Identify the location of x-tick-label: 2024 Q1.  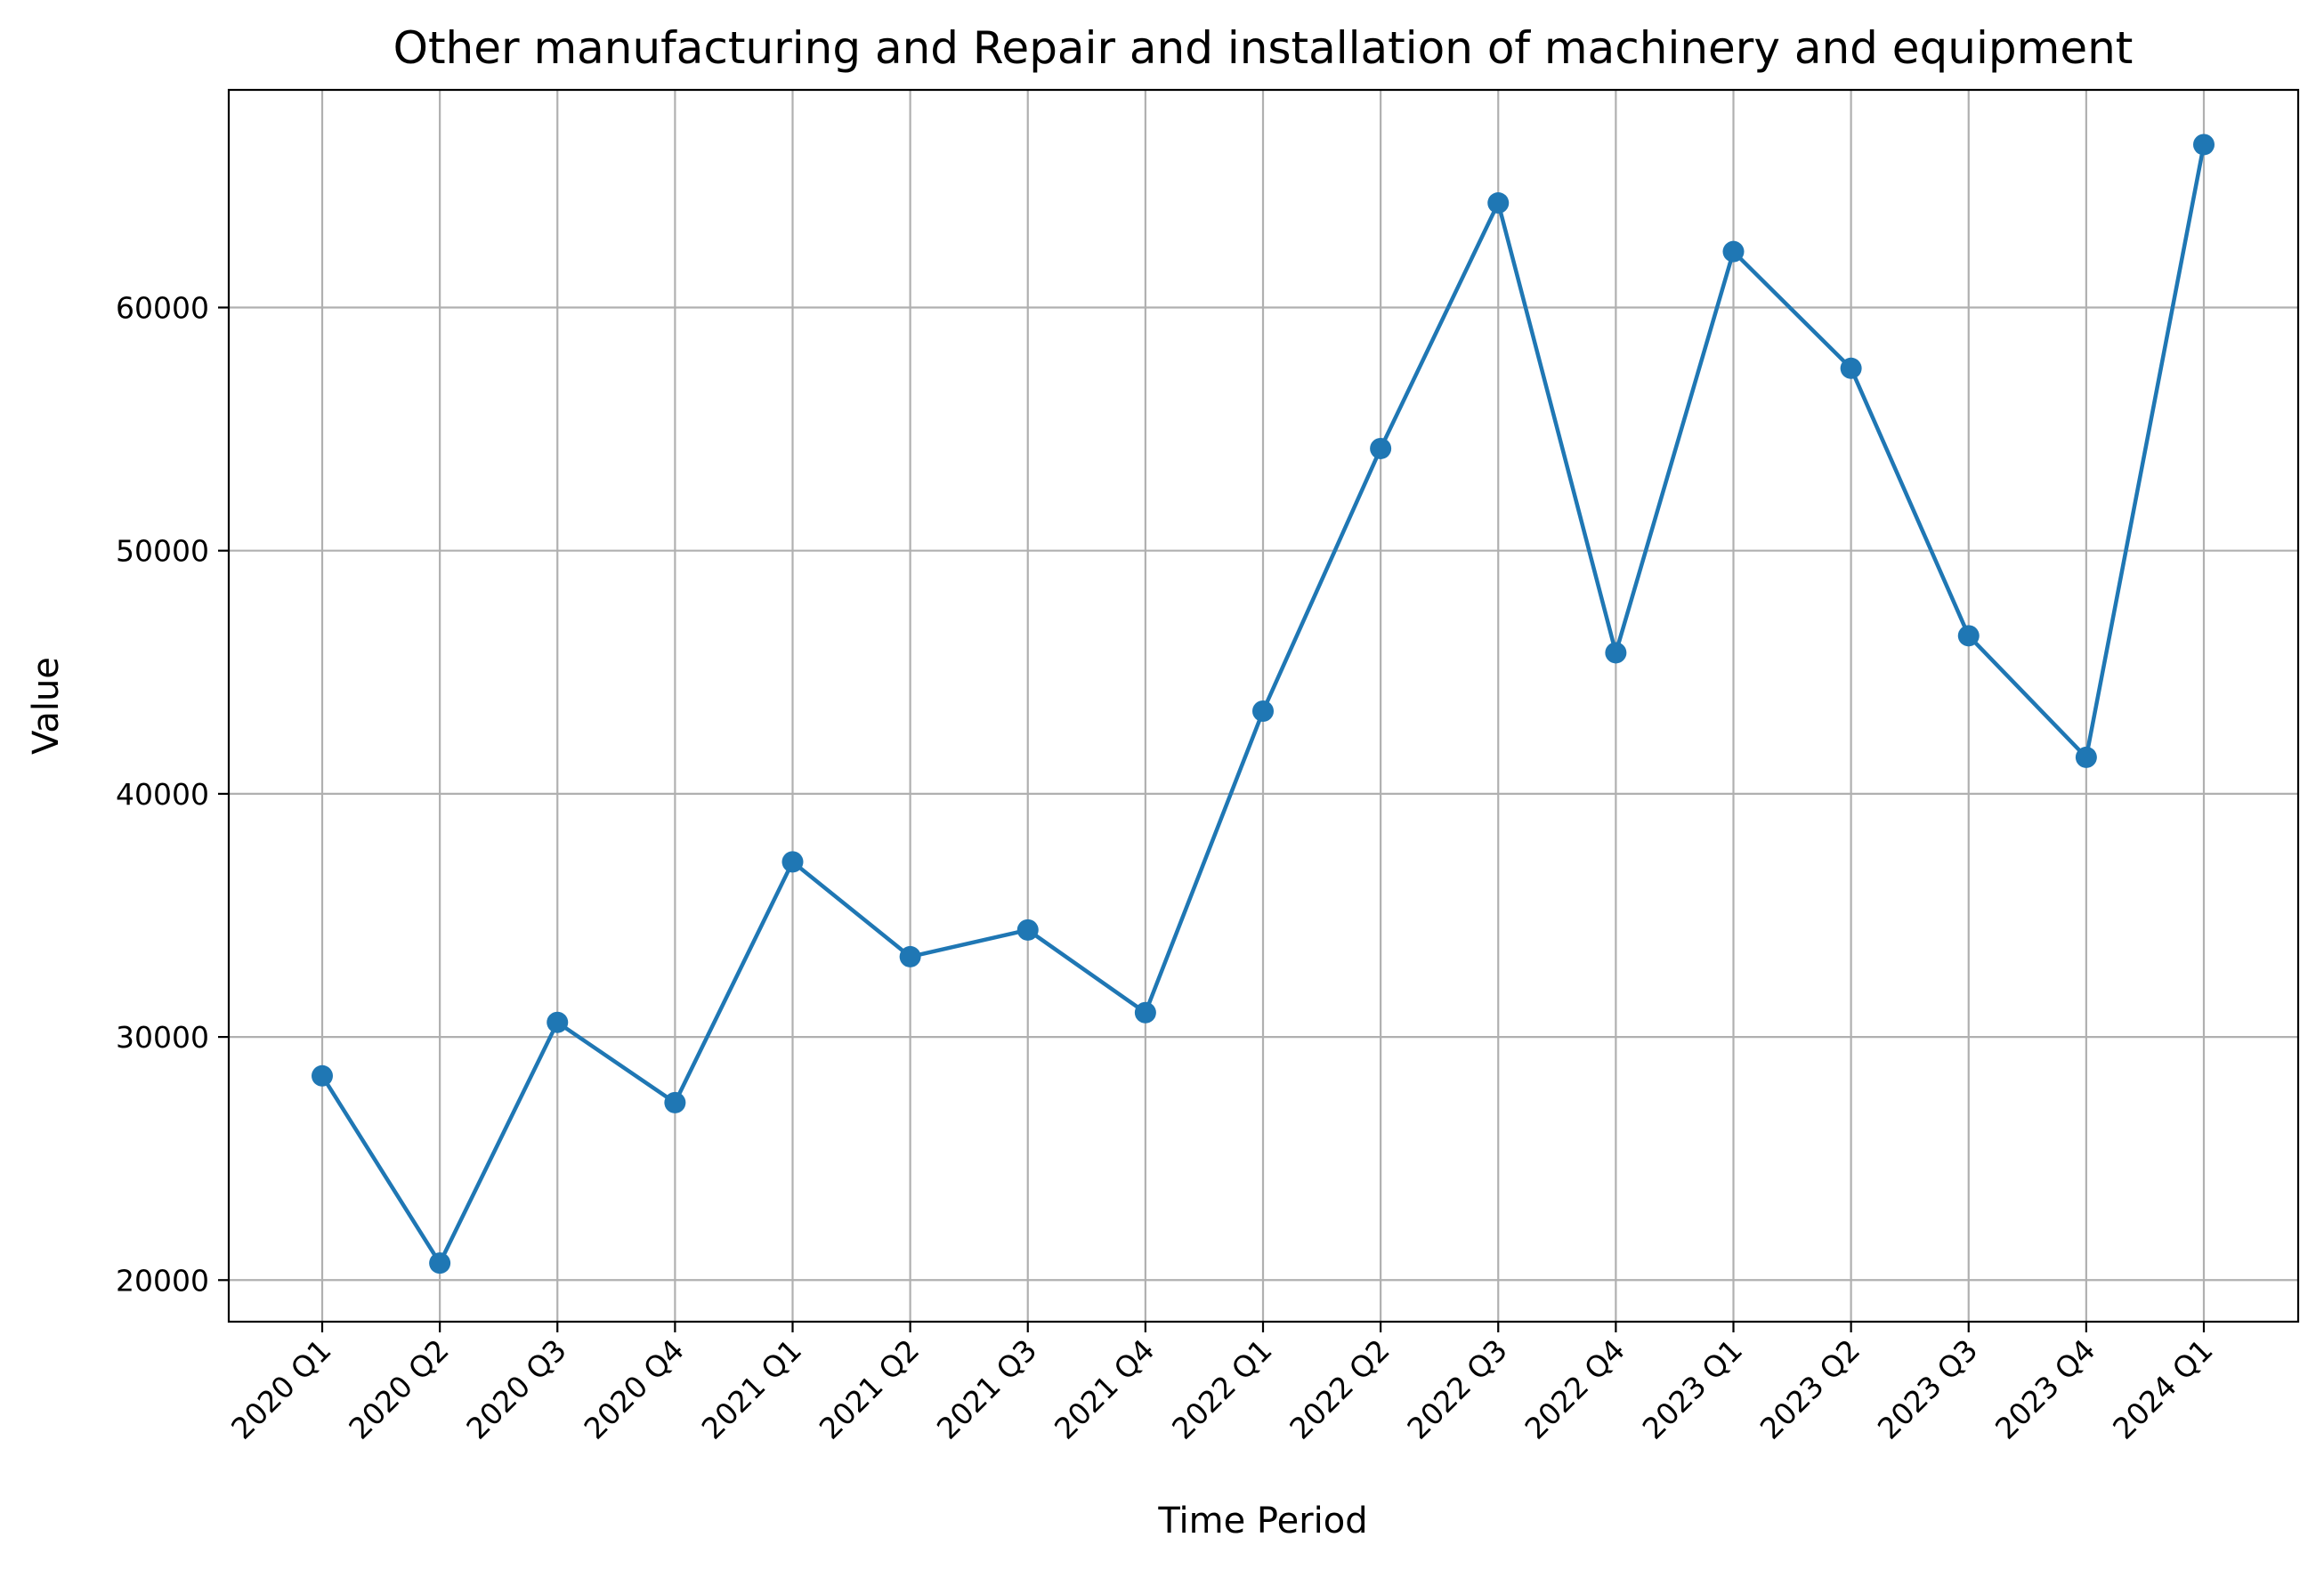
(2163, 1389).